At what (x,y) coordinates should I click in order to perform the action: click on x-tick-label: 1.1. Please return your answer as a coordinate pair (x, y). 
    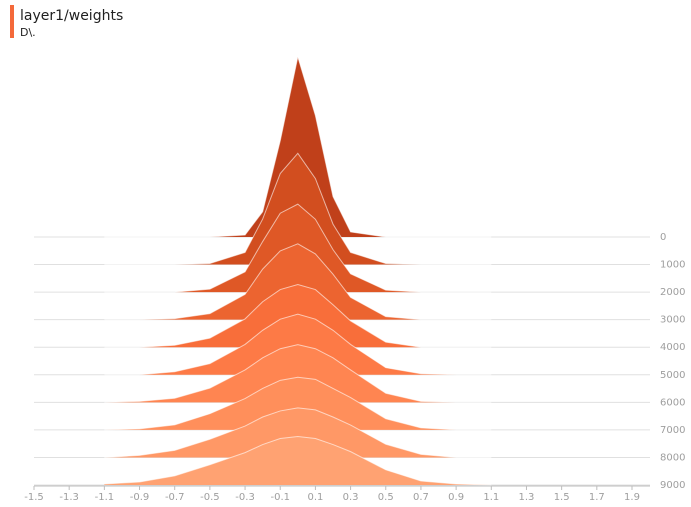
    Looking at the image, I should click on (491, 497).